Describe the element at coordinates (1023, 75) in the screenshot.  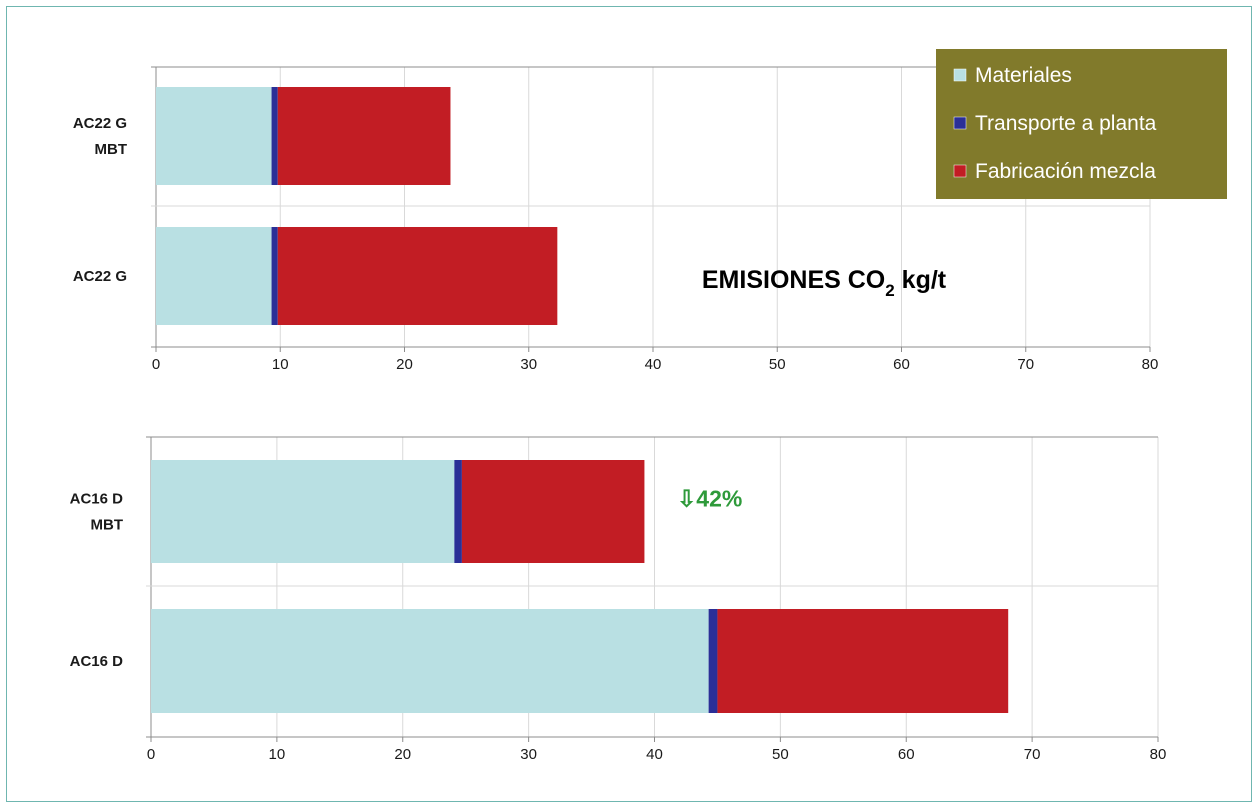
I see `legend-label: Materiales` at that location.